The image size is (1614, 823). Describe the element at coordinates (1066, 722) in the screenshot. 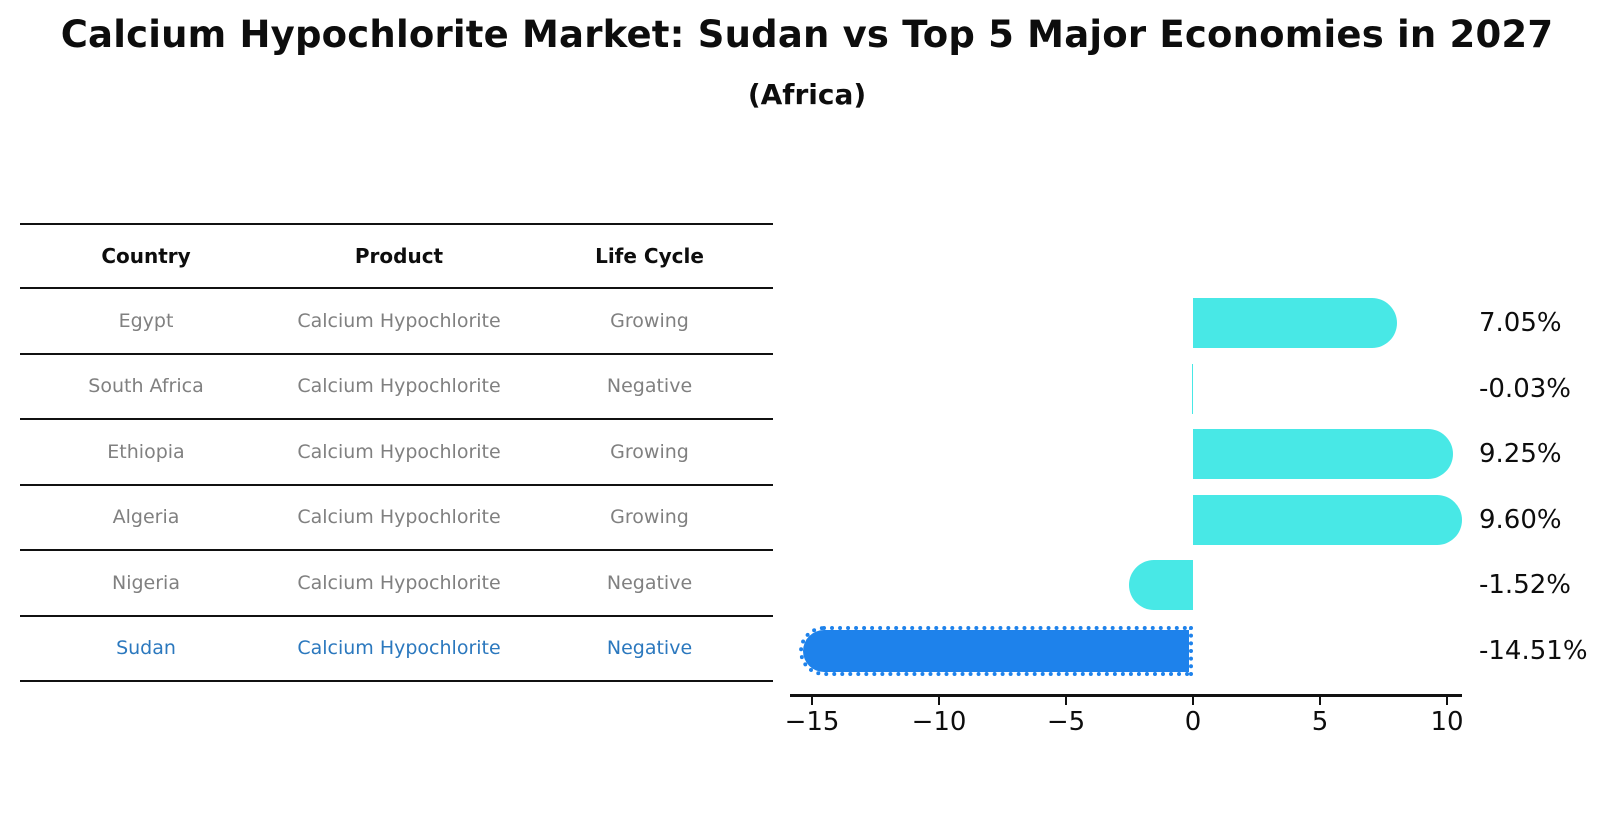

I see `x-tick-label--5: −5` at that location.